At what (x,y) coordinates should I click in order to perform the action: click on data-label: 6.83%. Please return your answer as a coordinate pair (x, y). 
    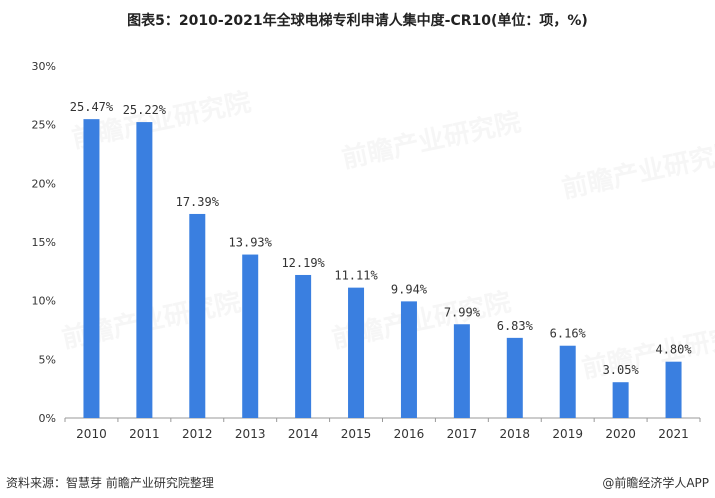
    Looking at the image, I should click on (515, 326).